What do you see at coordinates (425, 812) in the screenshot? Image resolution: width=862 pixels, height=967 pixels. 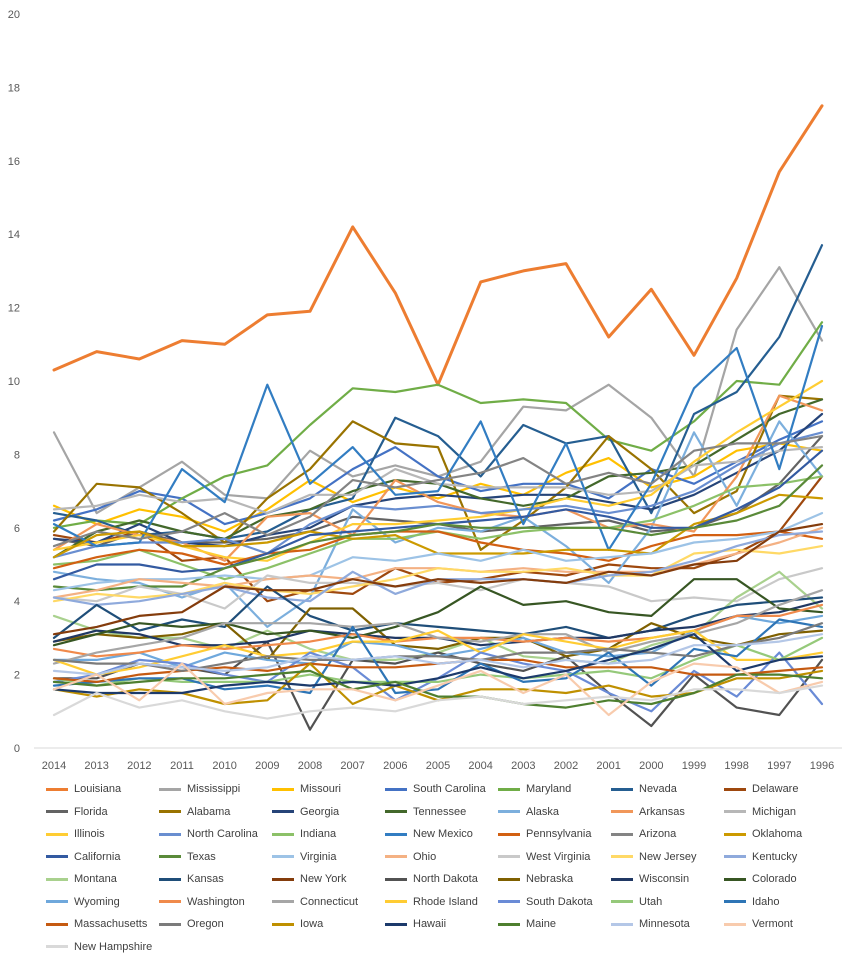 I see `legend-item: Tennessee` at bounding box center [425, 812].